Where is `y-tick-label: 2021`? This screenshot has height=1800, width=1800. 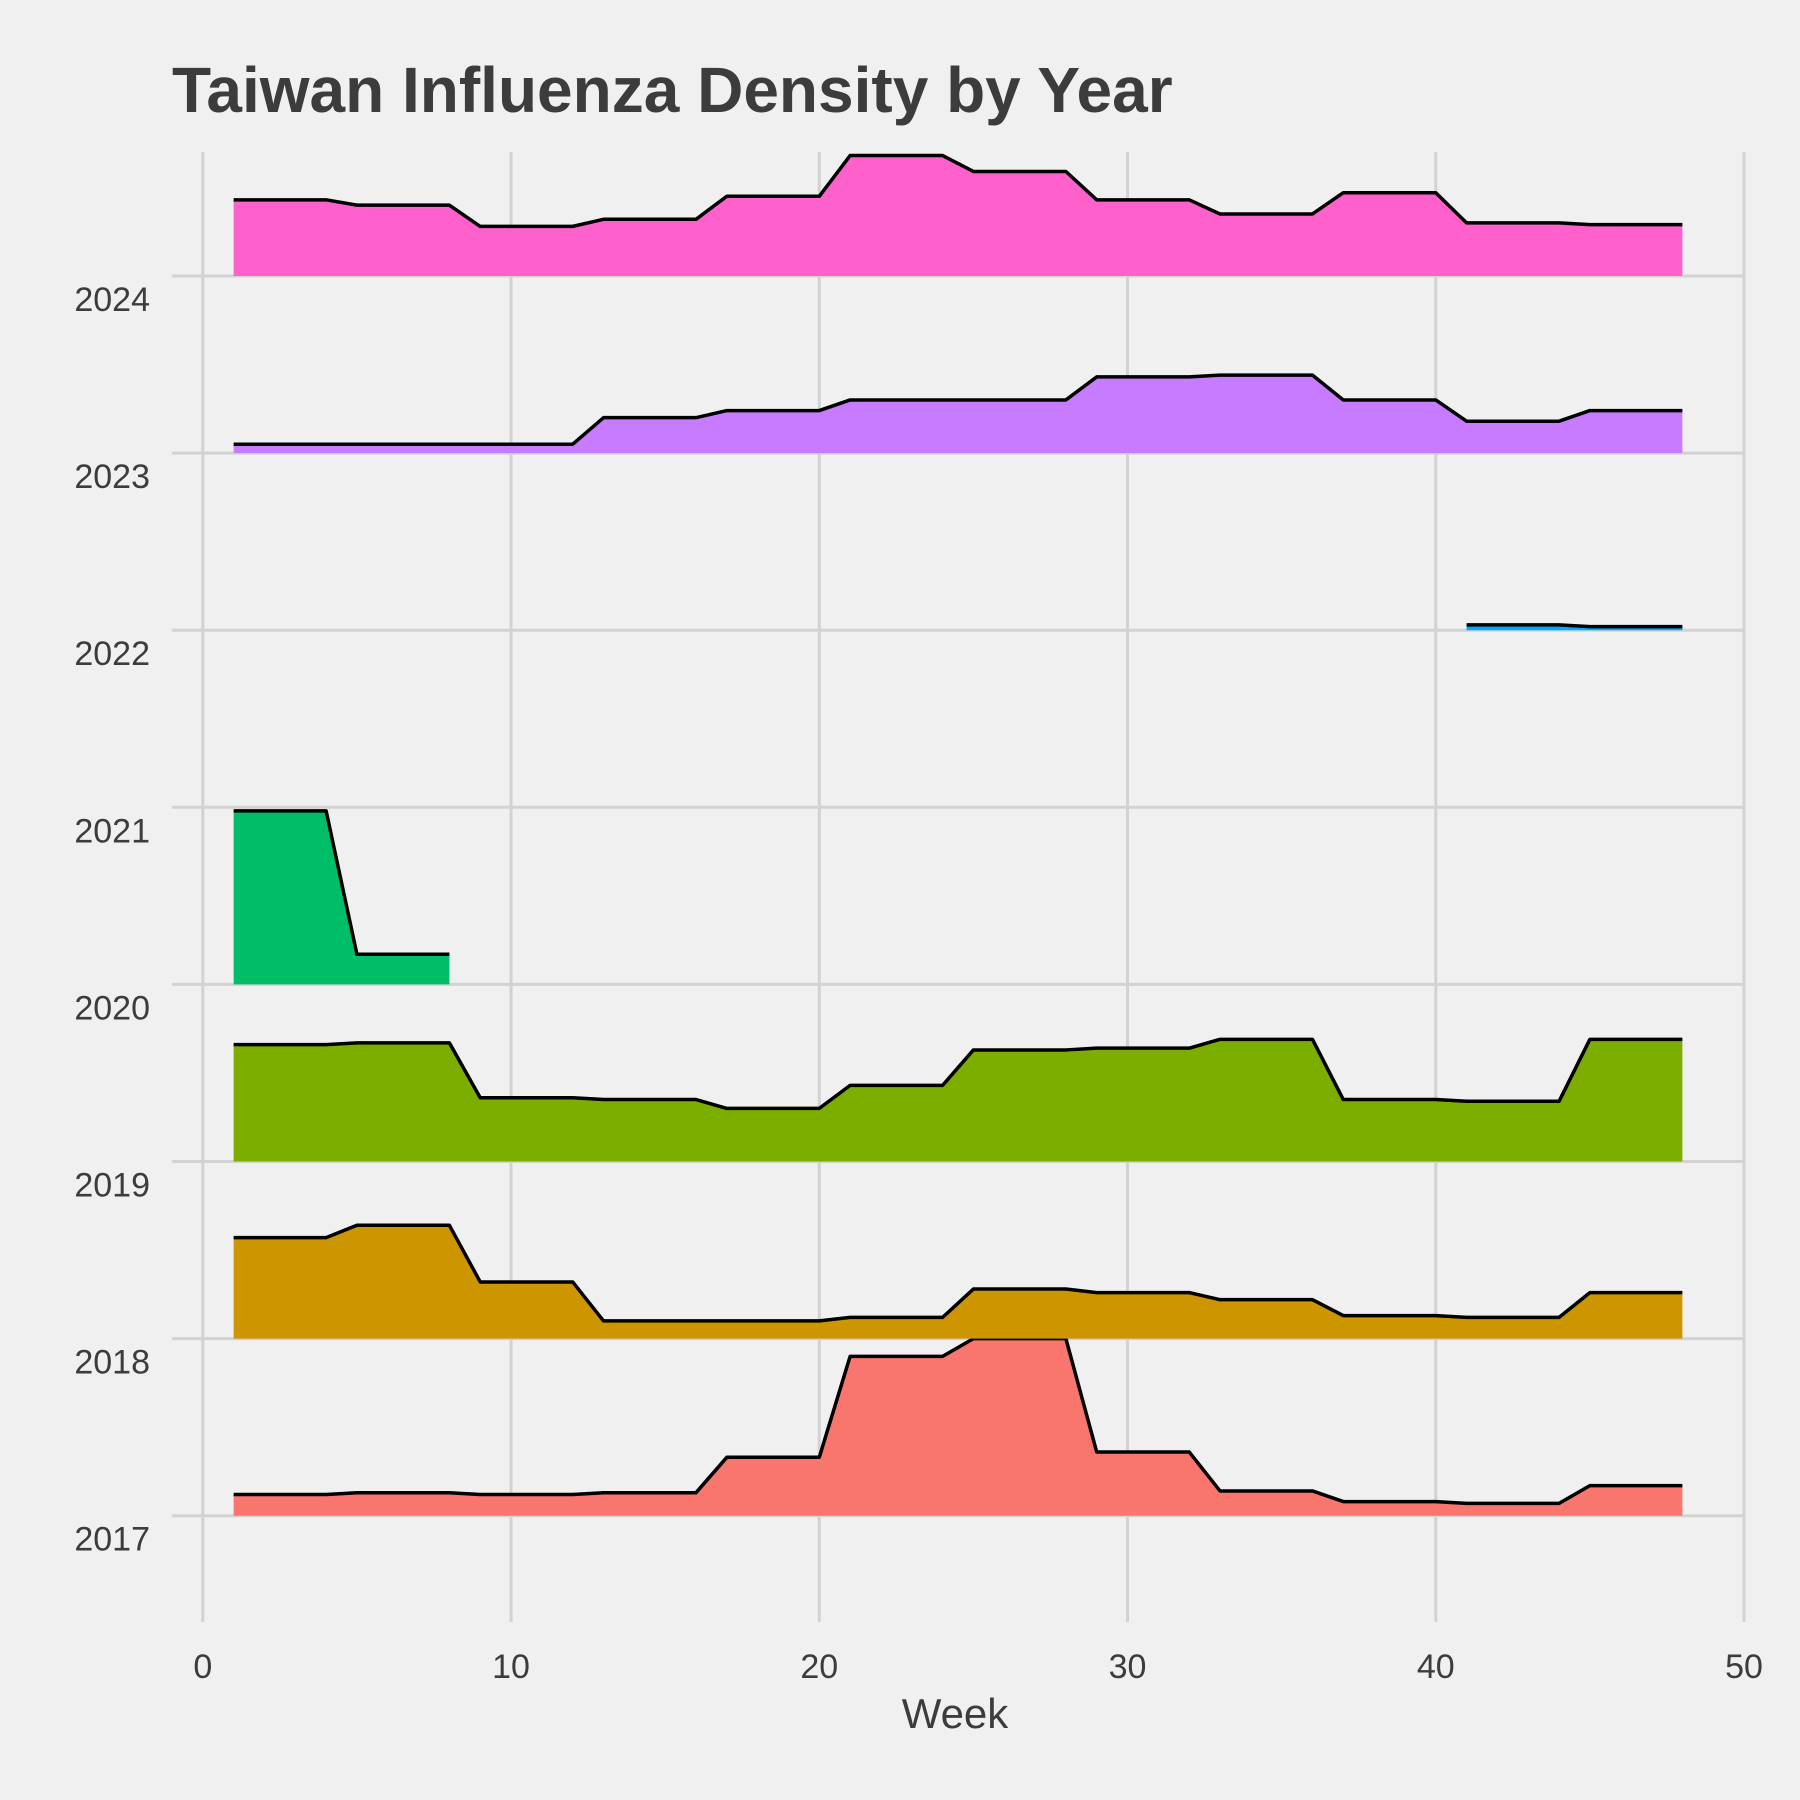
y-tick-label: 2021 is located at coordinates (112, 831).